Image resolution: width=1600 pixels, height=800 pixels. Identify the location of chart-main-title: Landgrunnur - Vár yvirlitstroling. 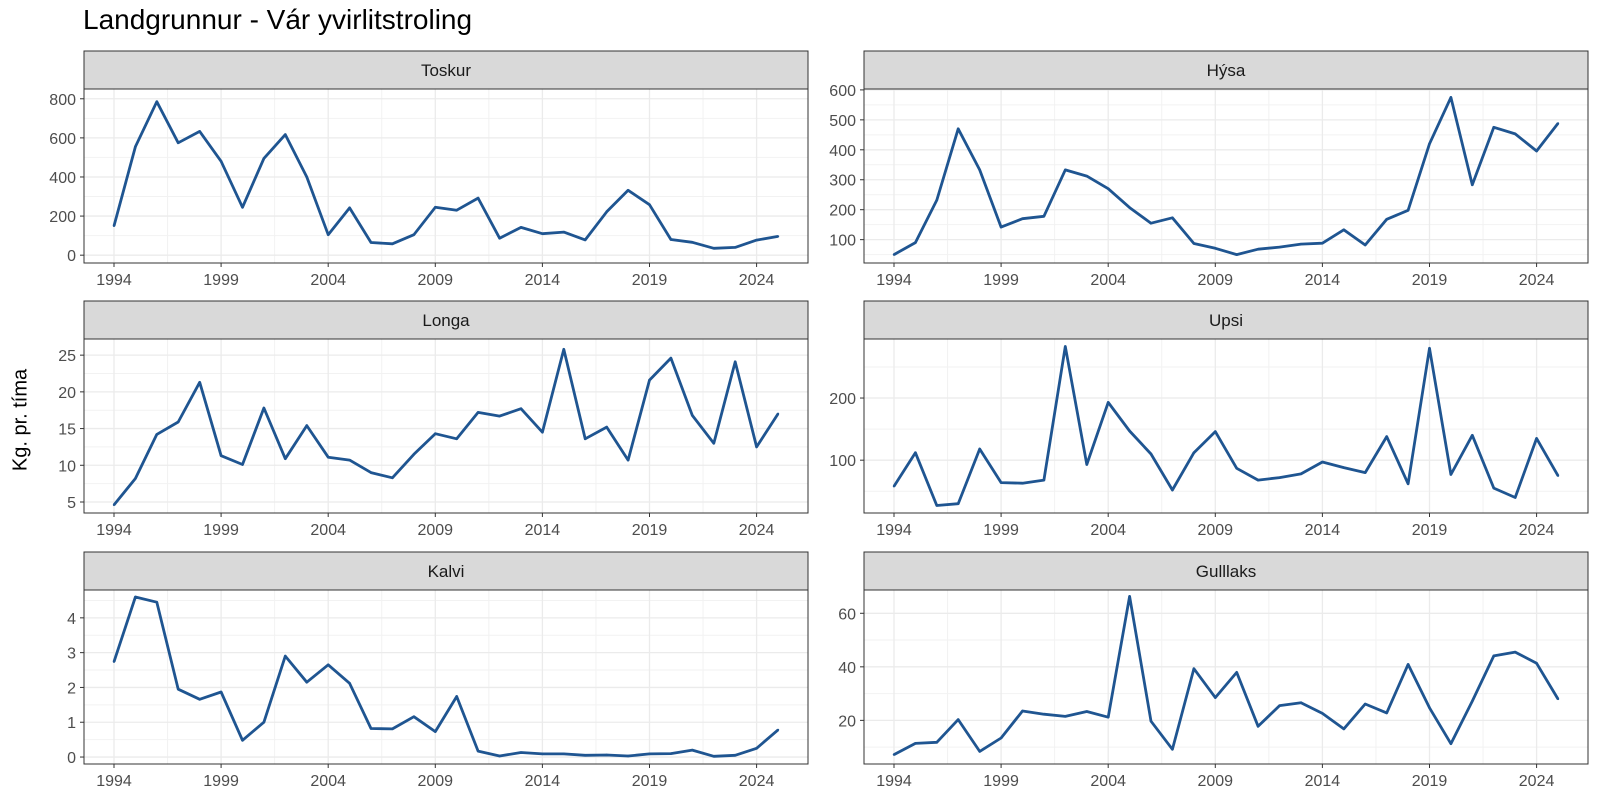
(278, 19).